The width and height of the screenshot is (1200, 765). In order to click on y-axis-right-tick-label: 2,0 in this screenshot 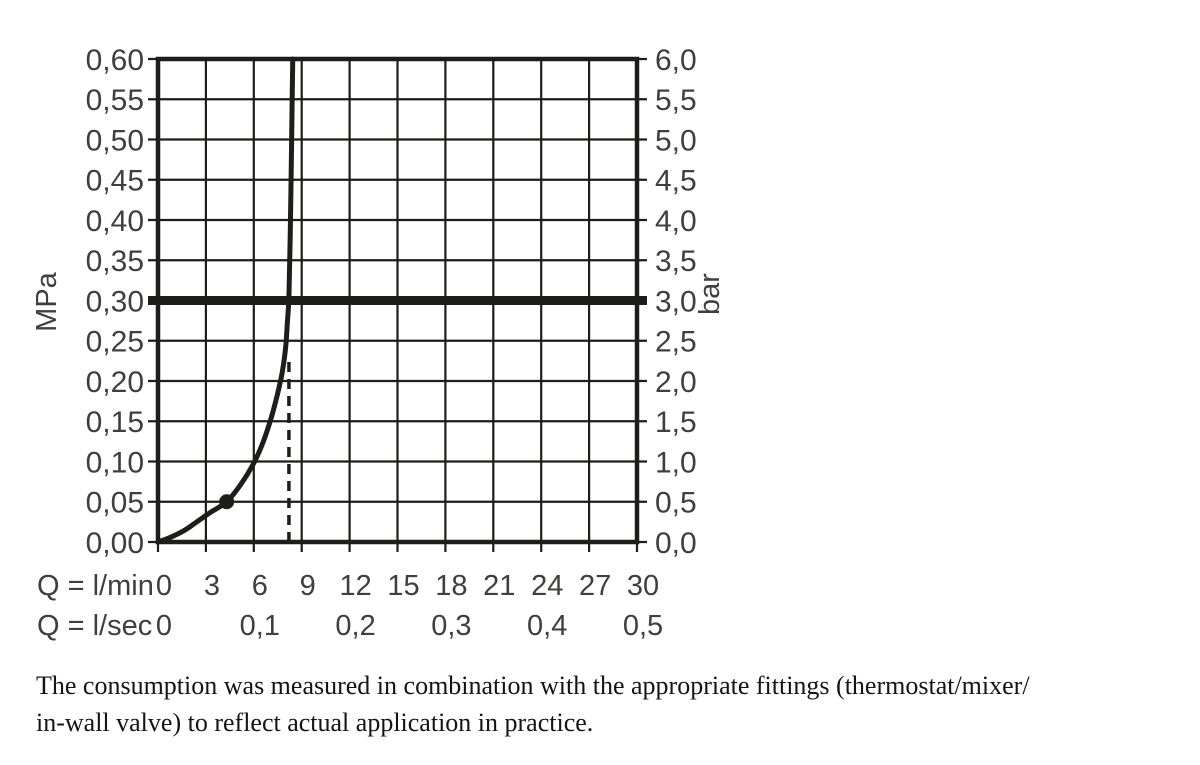, I will do `click(676, 382)`.